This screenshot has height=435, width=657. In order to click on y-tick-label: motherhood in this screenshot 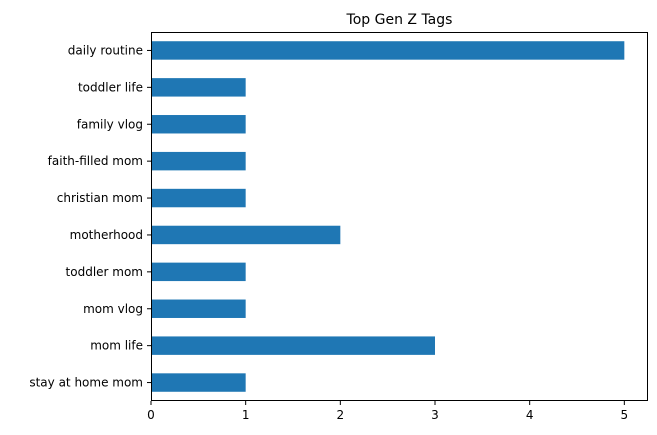, I will do `click(106, 235)`.